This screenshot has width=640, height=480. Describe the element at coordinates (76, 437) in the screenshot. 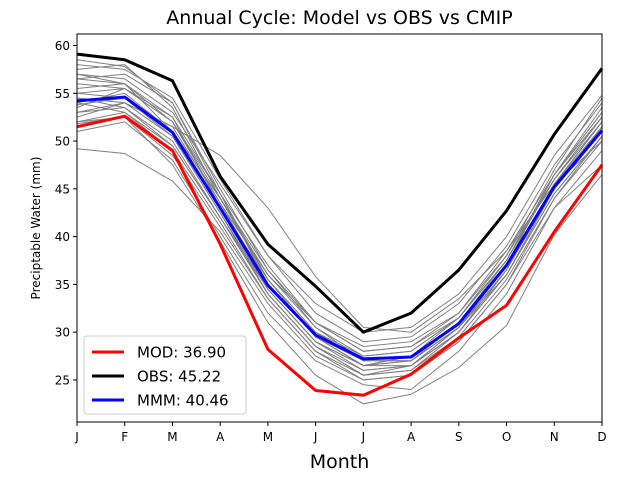

I see `x-tick-label-1: J` at that location.